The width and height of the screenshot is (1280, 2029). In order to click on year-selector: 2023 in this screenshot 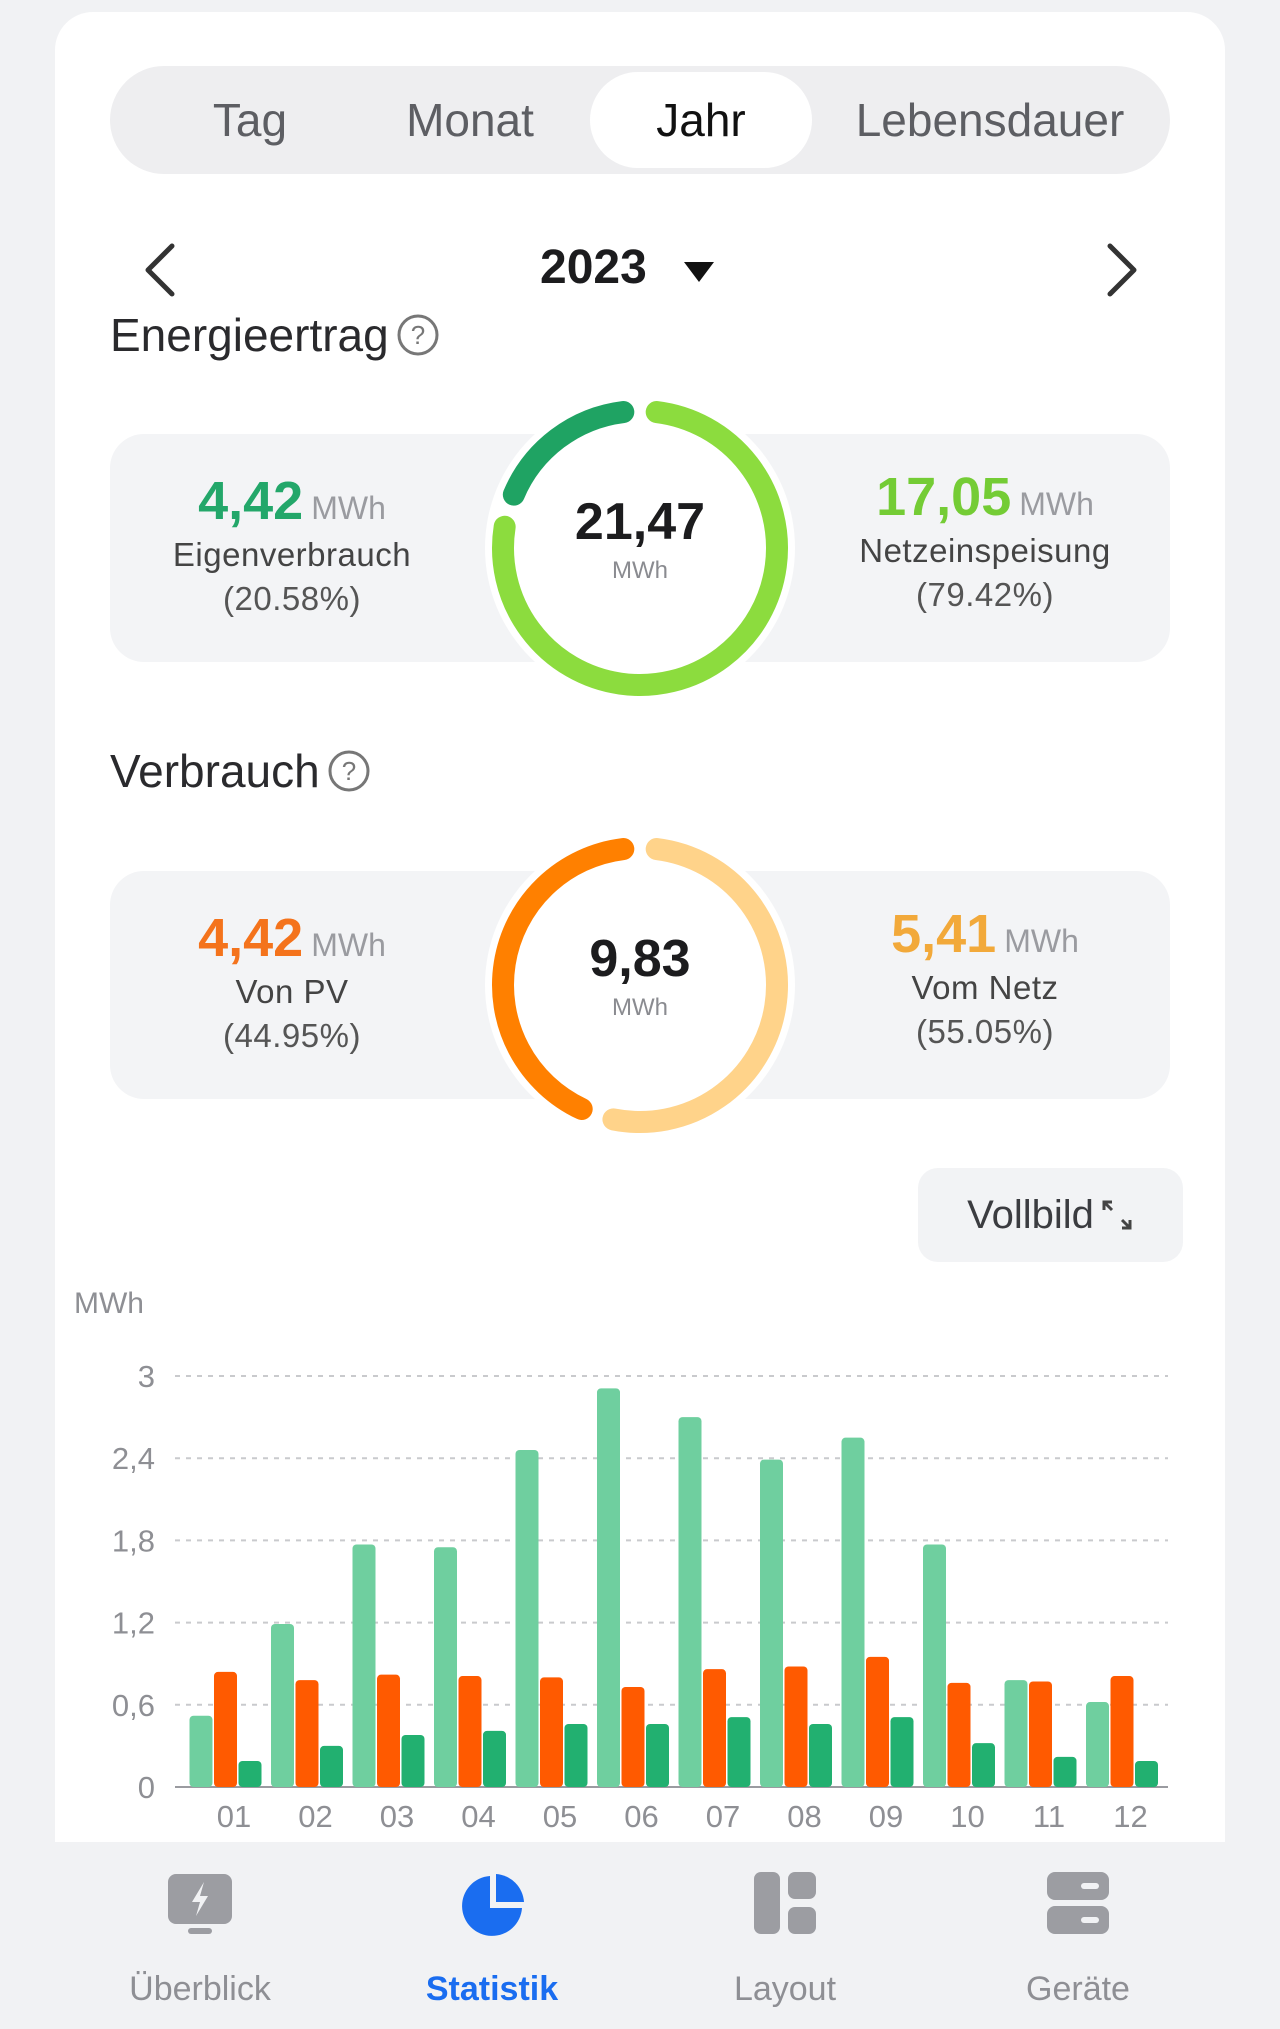, I will do `click(640, 271)`.